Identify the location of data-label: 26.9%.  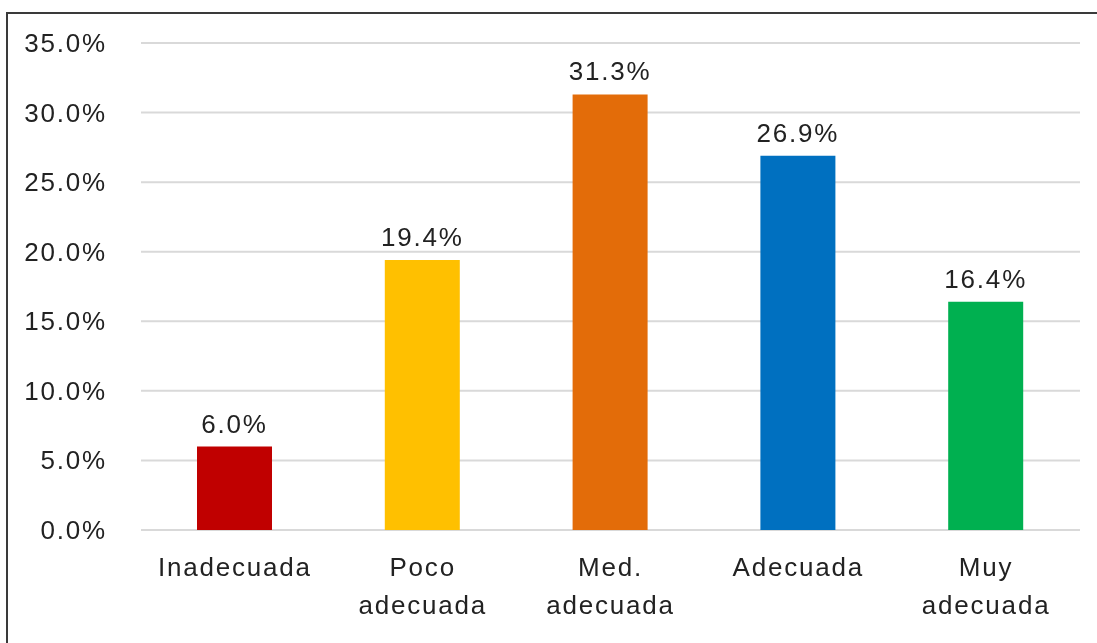
(798, 132).